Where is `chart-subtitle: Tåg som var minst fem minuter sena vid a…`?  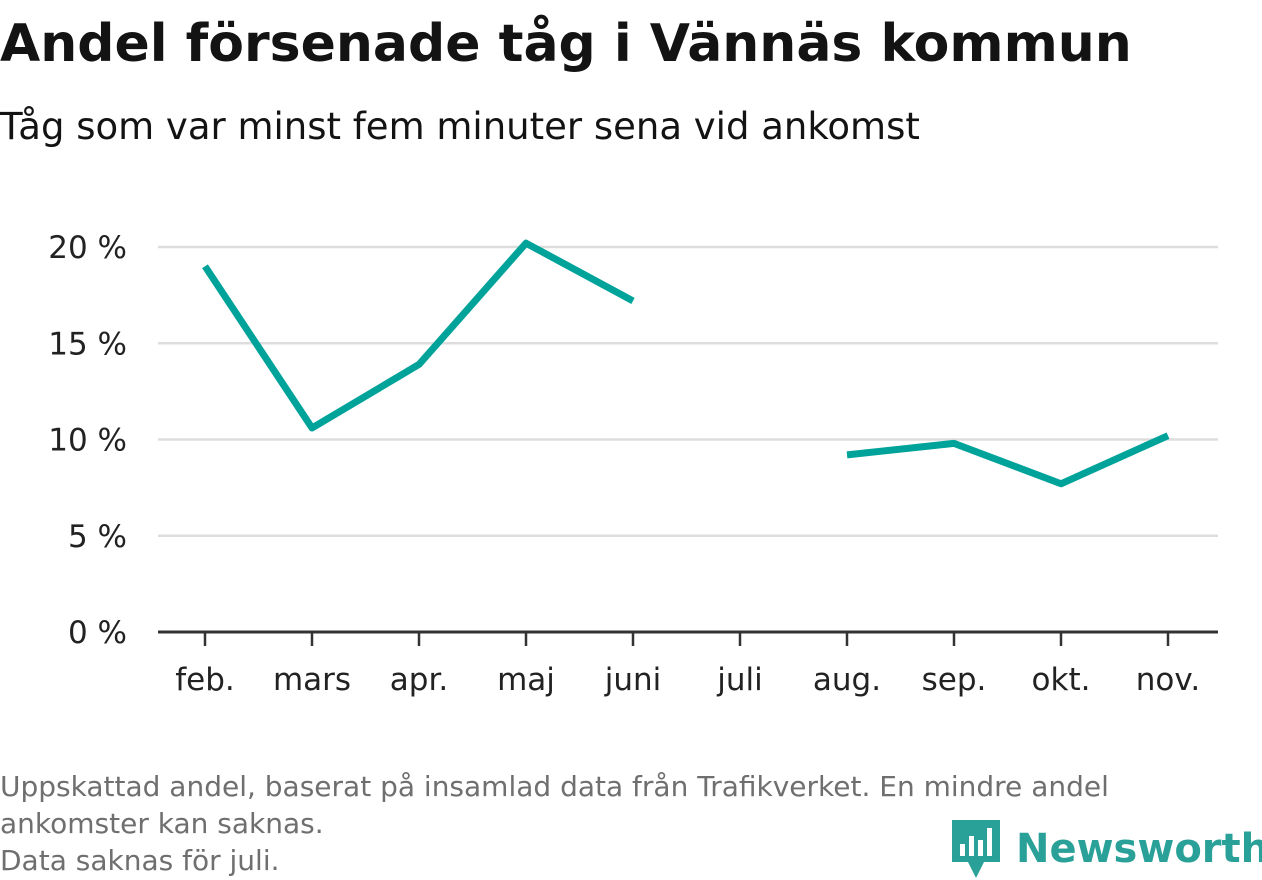
chart-subtitle: Tåg som var minst fem minuter sena vid a… is located at coordinates (460, 126).